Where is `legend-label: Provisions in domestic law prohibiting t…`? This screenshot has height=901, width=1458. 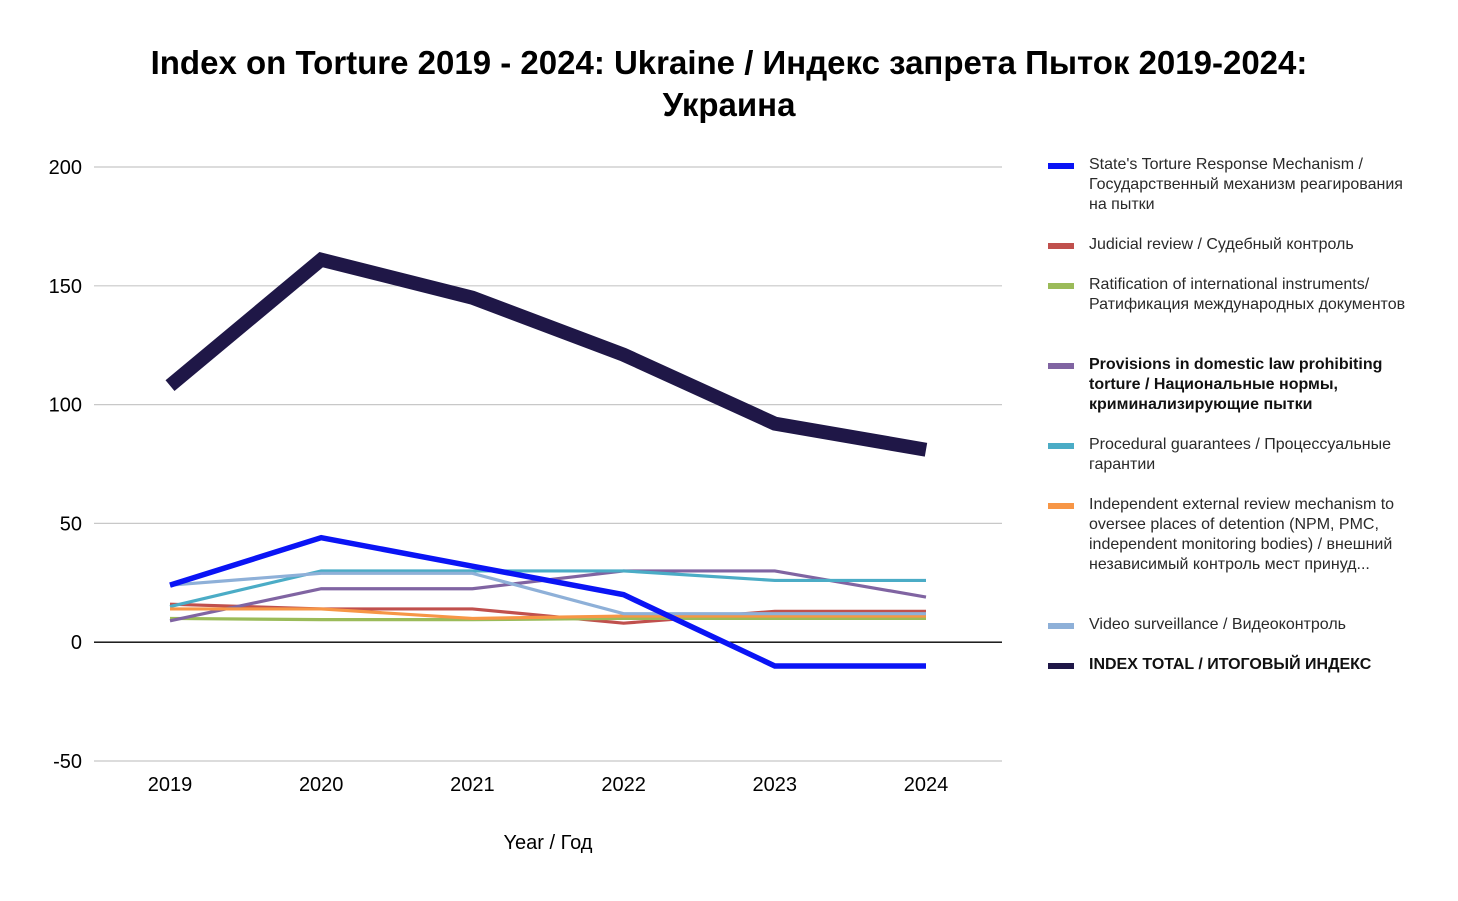
legend-label: Provisions in domestic law prohibiting t… is located at coordinates (1236, 384).